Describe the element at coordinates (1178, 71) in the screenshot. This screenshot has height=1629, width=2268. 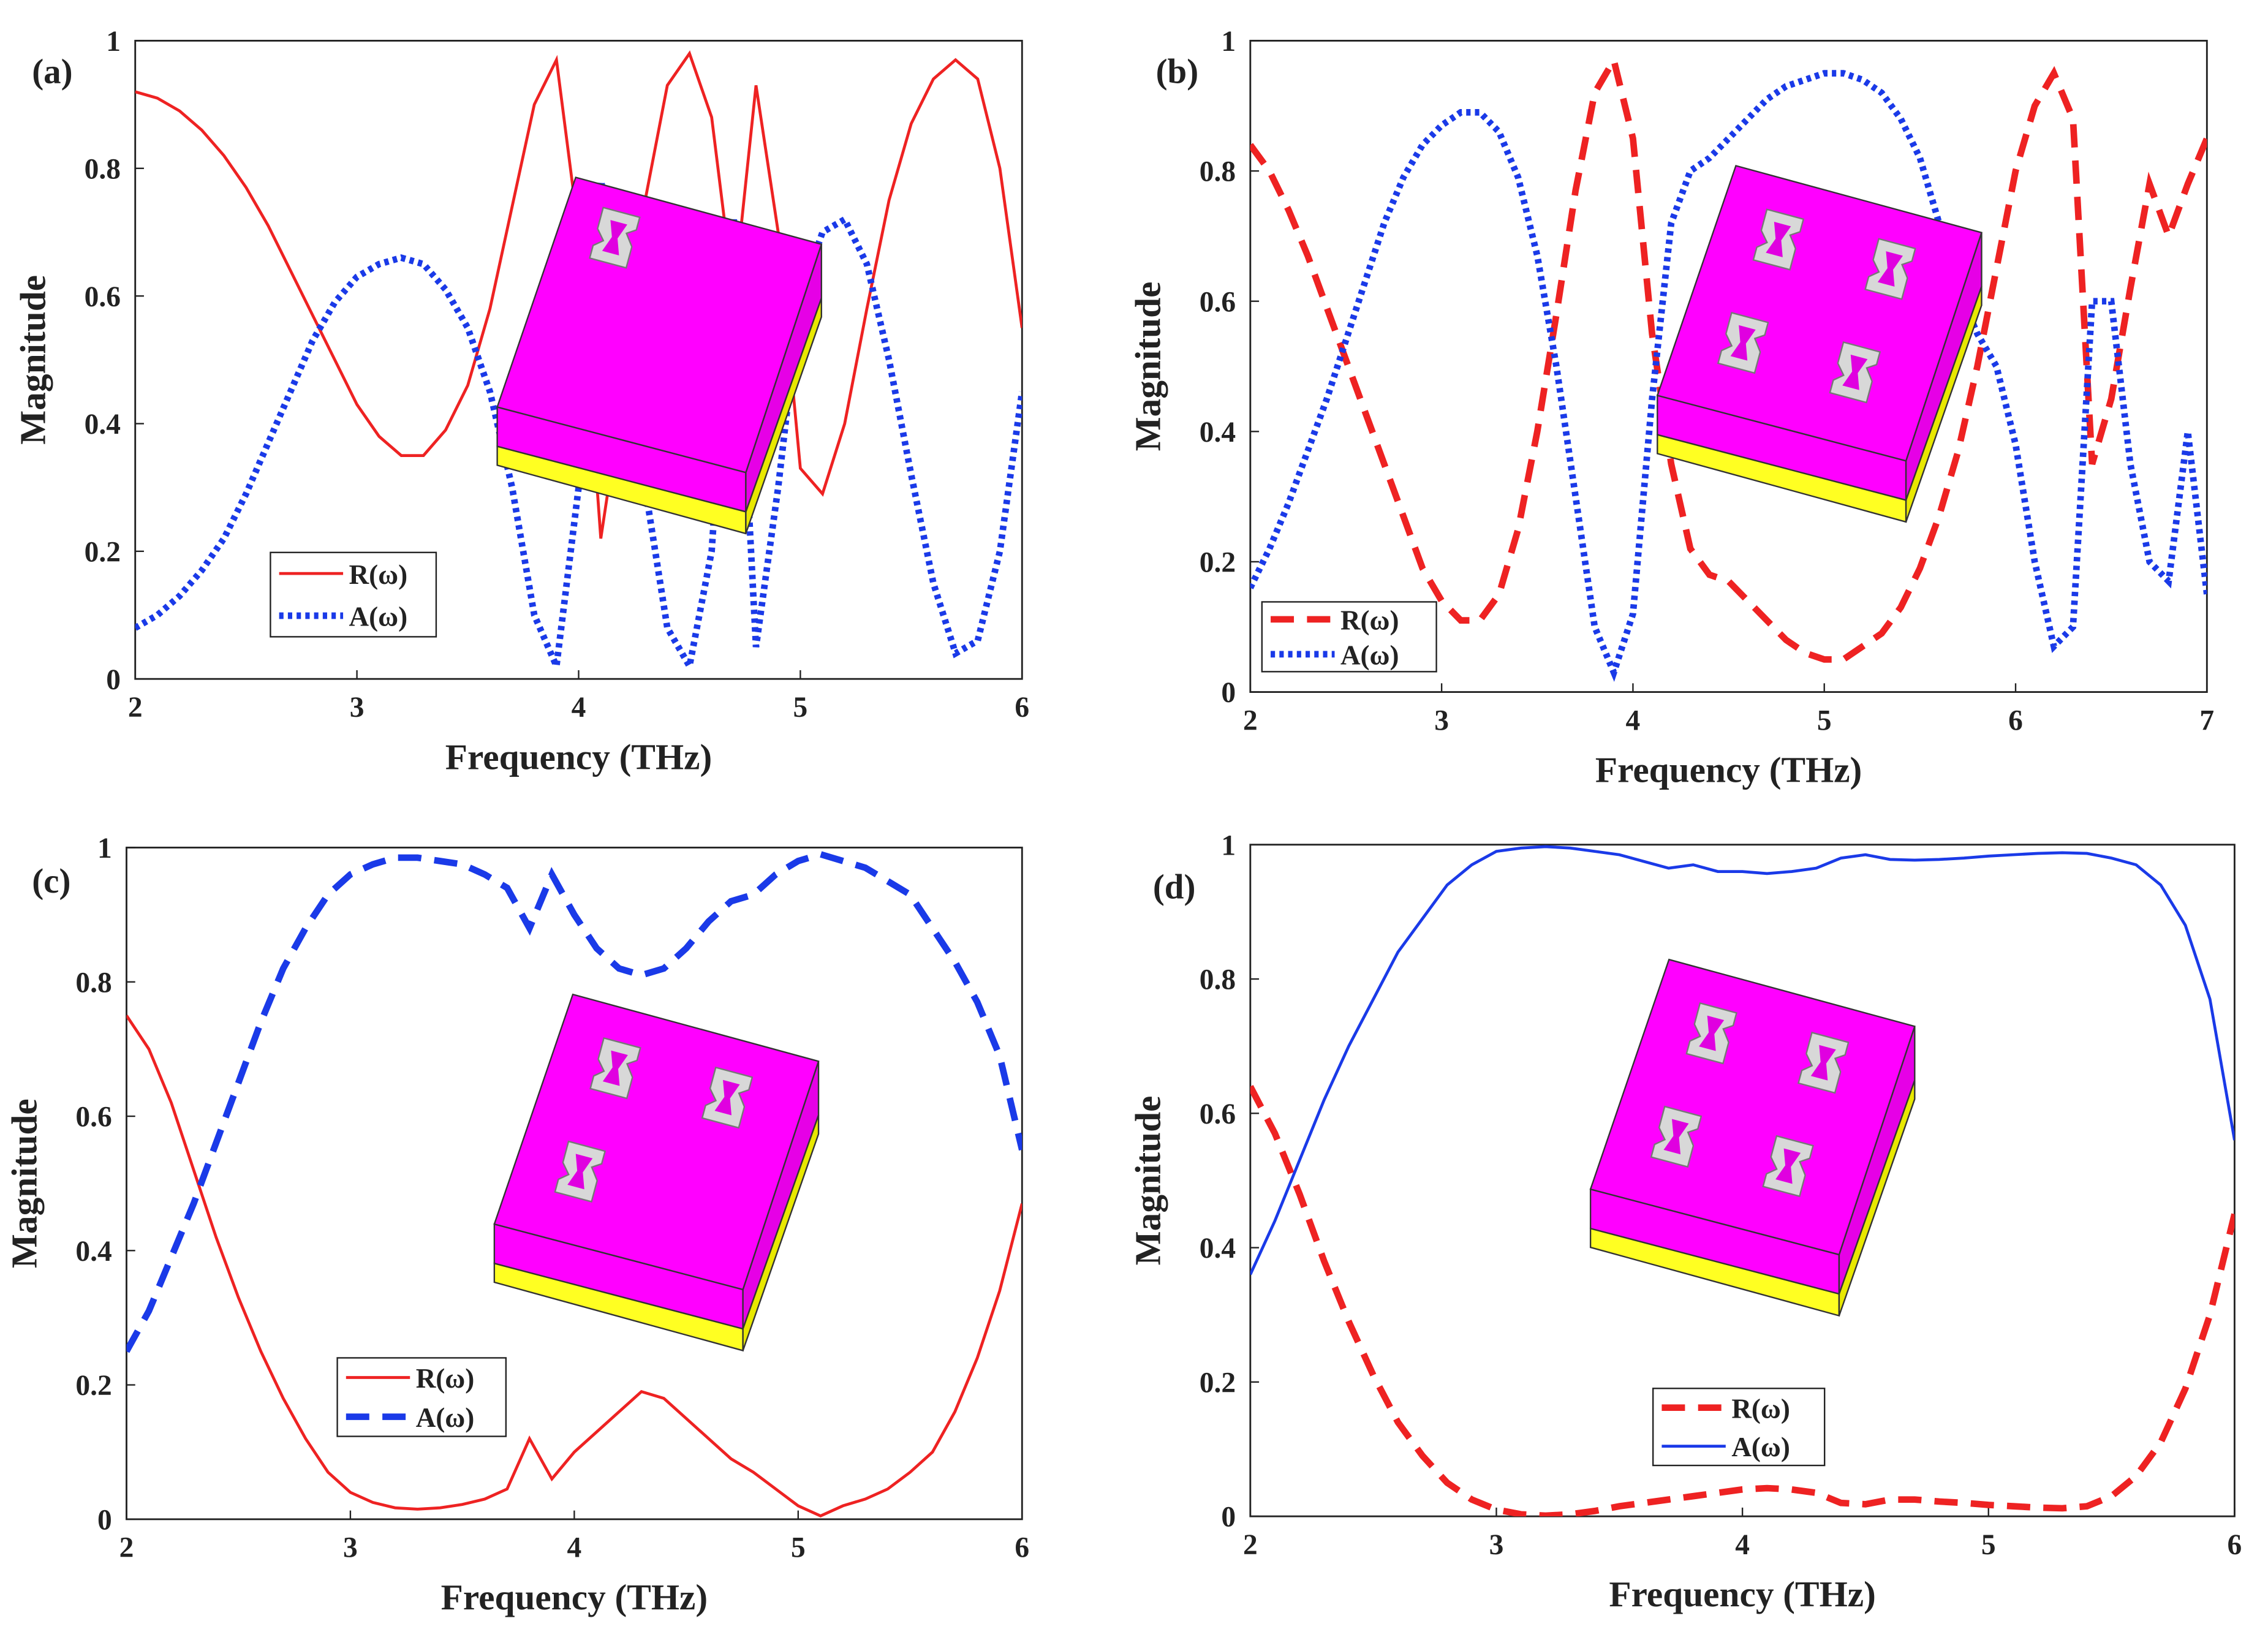
I see `panel-label: (b)` at that location.